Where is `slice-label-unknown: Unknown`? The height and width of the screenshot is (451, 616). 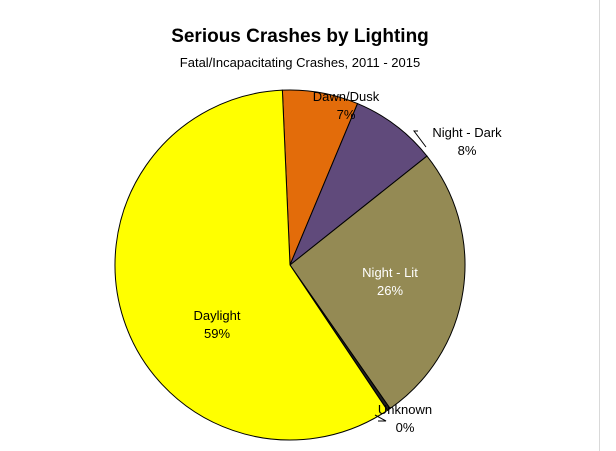 slice-label-unknown: Unknown is located at coordinates (405, 409).